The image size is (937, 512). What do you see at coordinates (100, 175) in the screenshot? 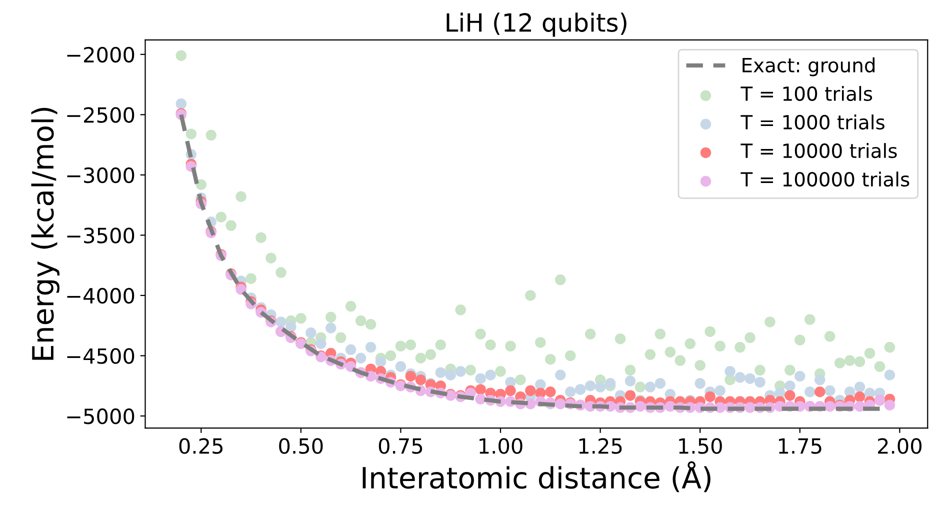
I see `y-tick-label: −3000` at bounding box center [100, 175].